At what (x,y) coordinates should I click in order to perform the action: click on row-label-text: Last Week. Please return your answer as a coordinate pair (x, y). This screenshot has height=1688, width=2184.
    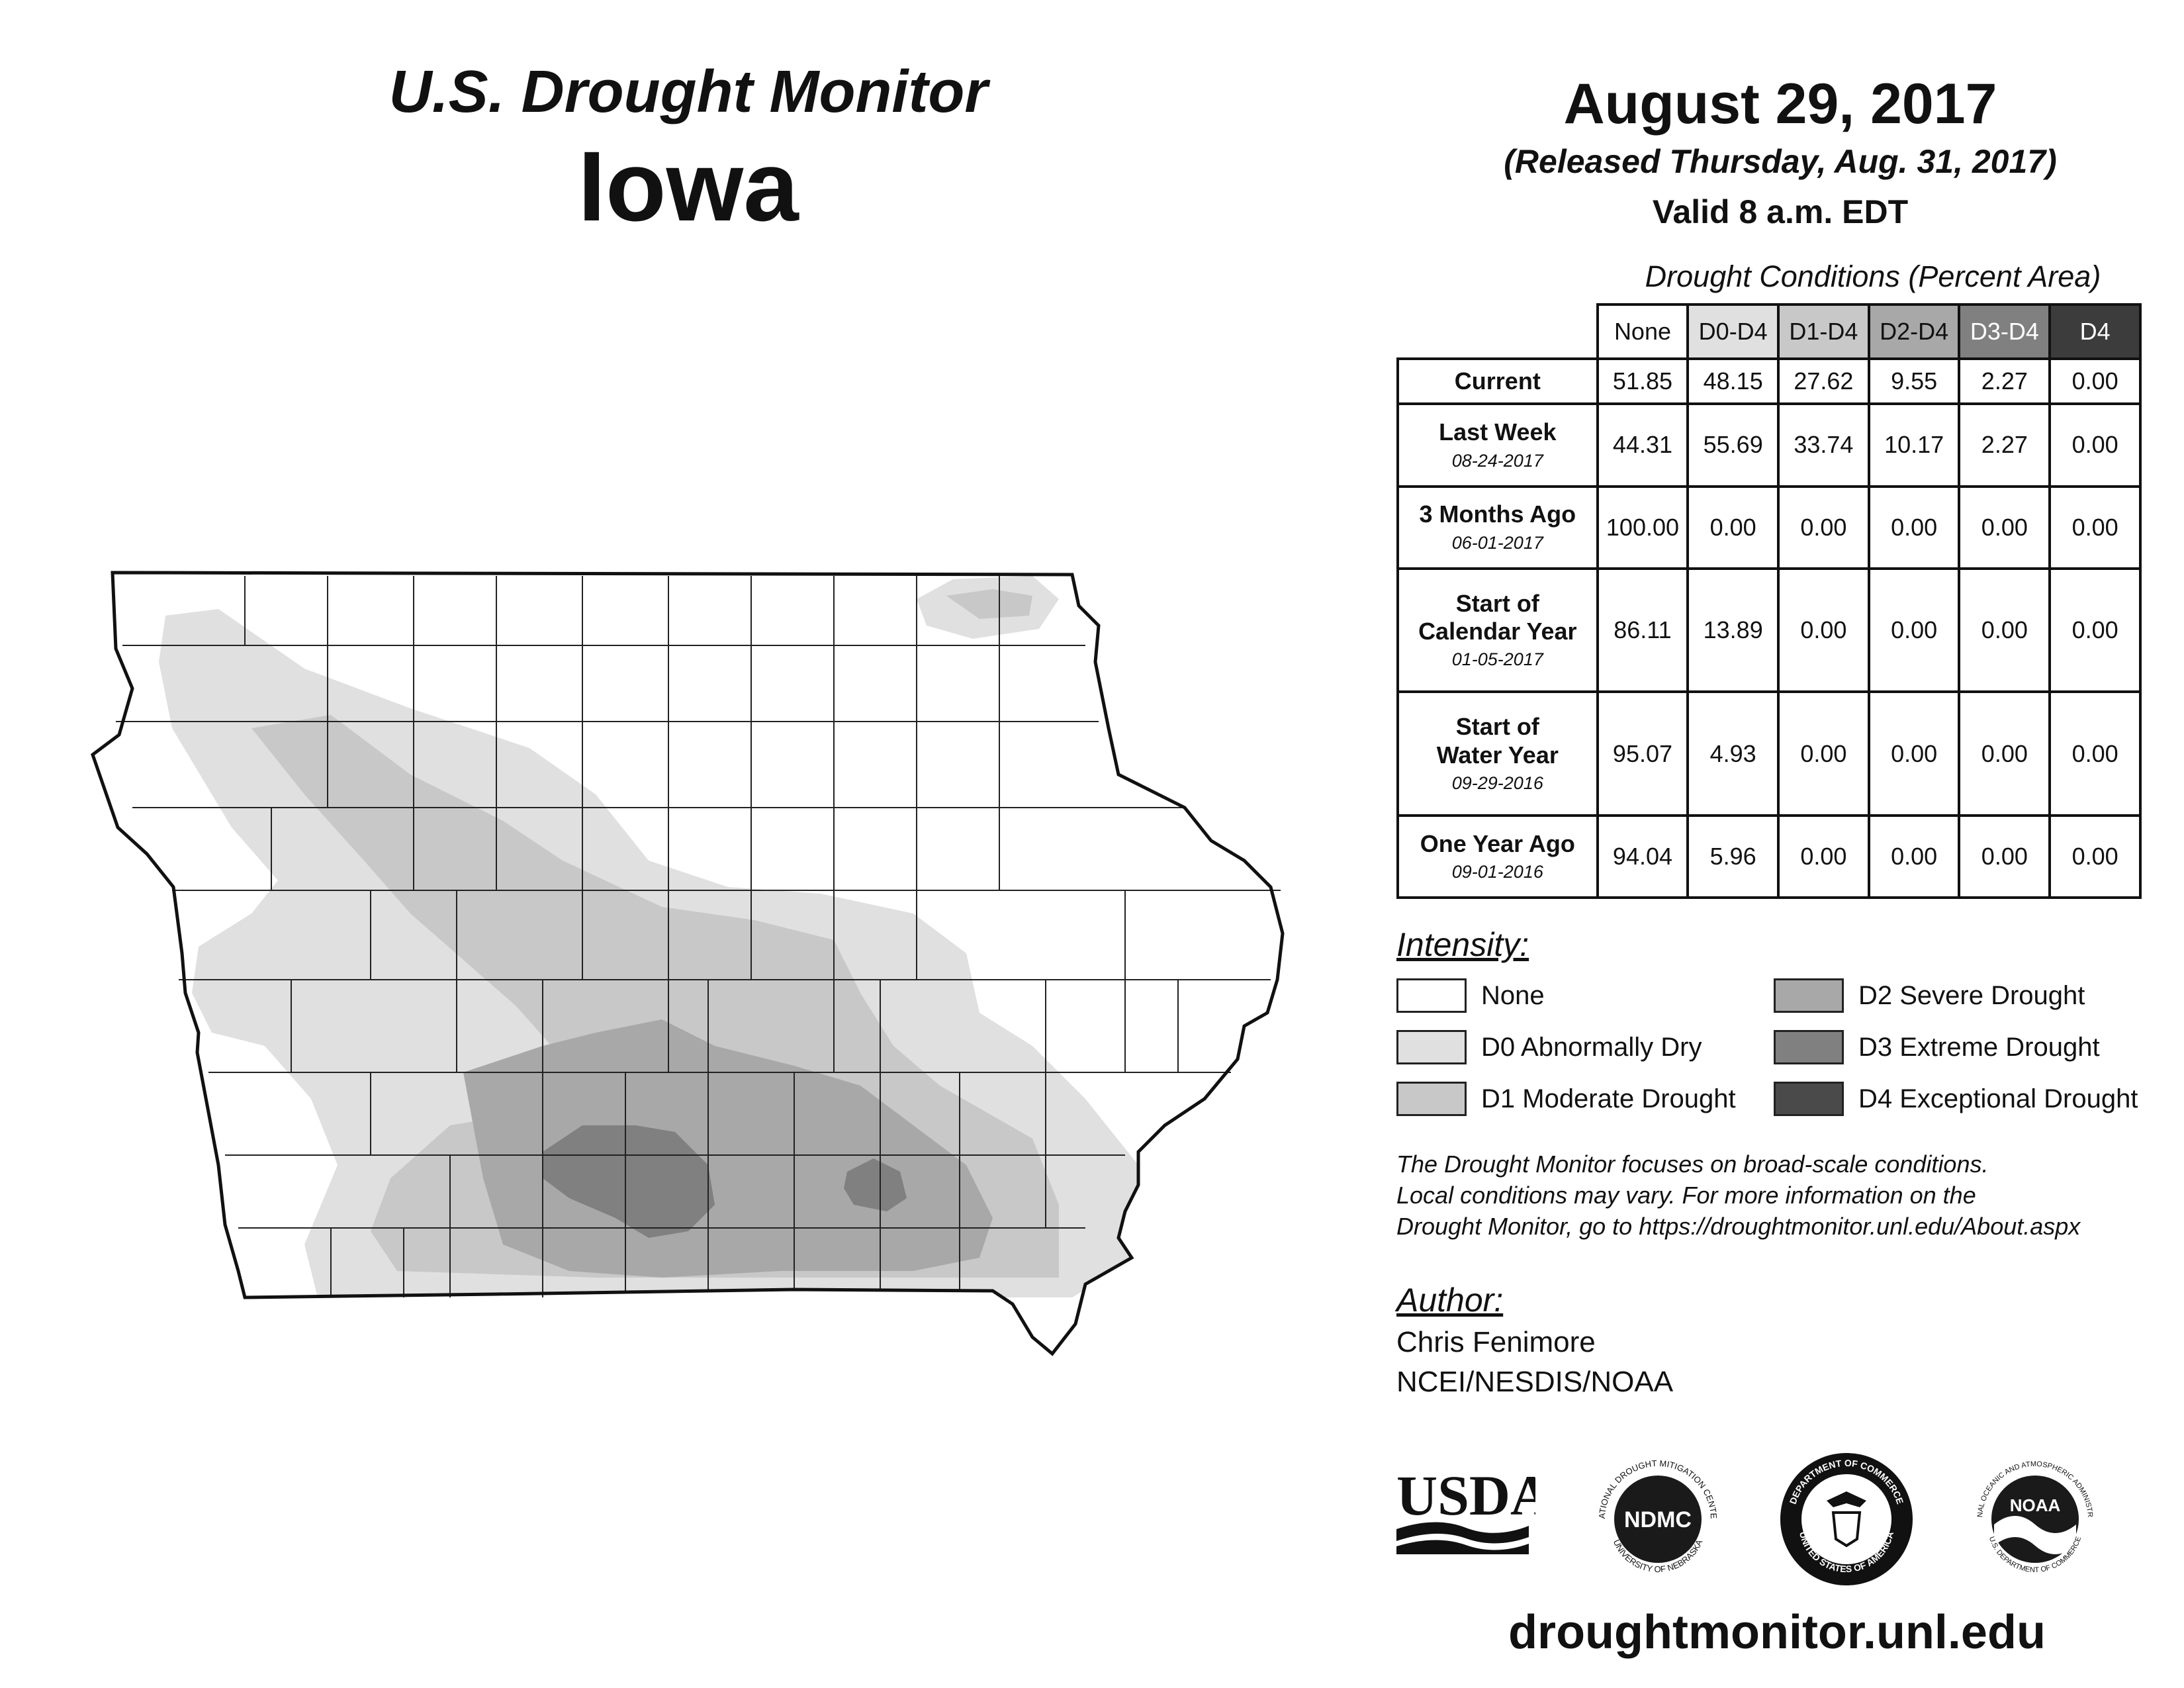
    Looking at the image, I should click on (1498, 432).